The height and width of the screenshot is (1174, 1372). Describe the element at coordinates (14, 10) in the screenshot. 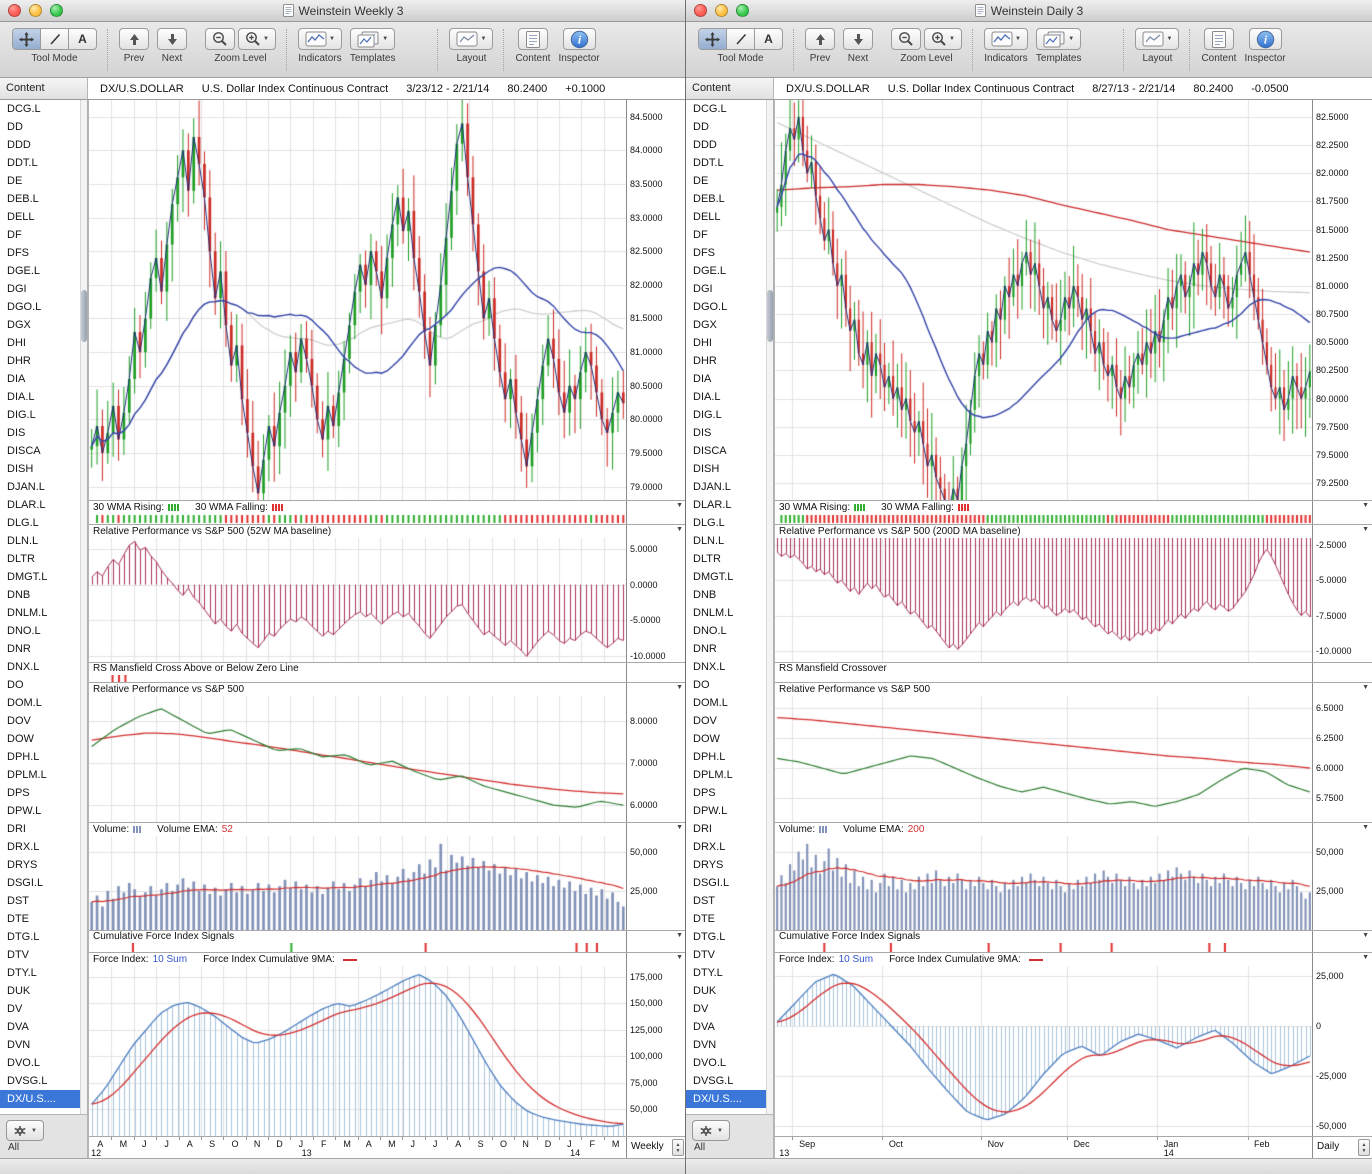

I see `close-button` at that location.